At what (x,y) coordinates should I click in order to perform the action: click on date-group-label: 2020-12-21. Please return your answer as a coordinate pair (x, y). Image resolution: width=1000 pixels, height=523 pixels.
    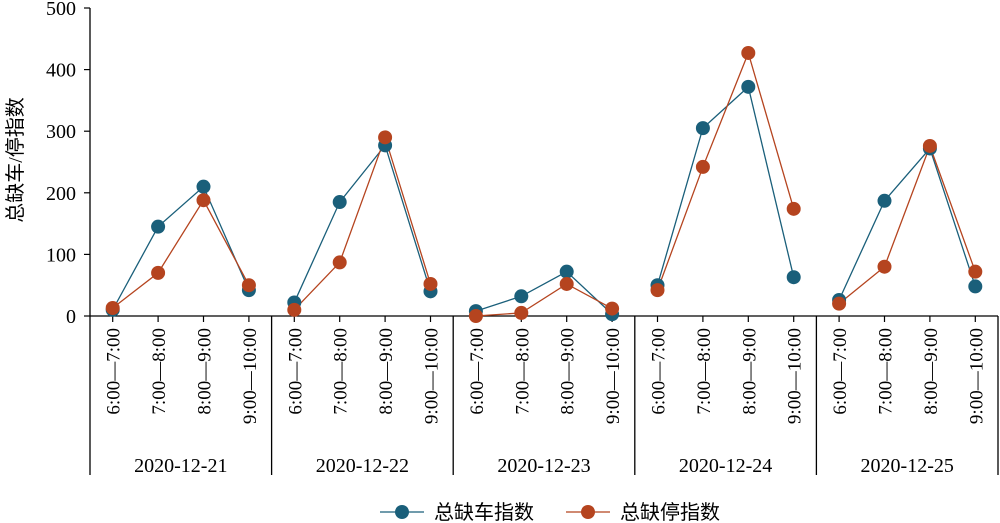
    Looking at the image, I should click on (180, 466).